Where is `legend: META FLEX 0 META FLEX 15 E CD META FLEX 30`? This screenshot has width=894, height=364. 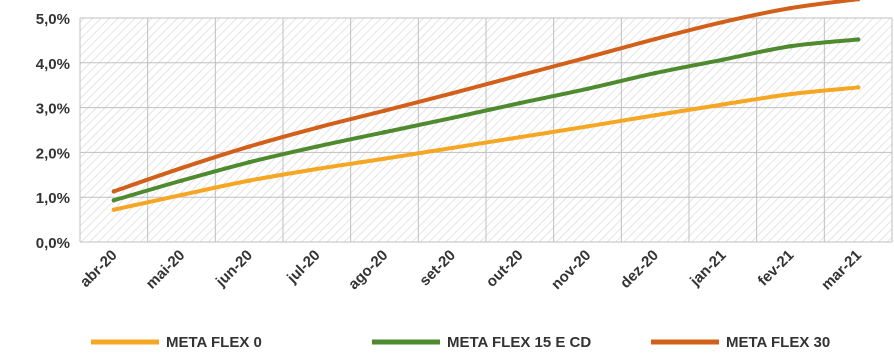 legend: META FLEX 0 META FLEX 15 E CD META FLEX 30 is located at coordinates (460, 342).